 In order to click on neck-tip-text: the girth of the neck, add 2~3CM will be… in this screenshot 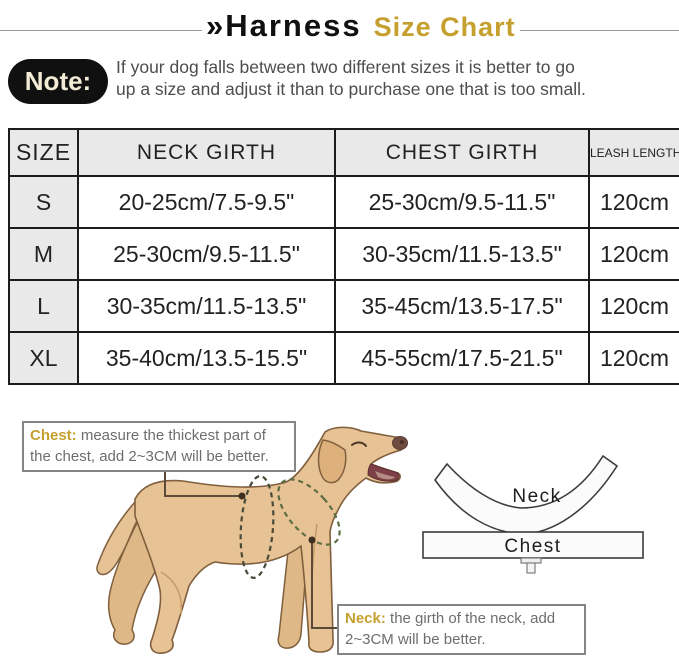, I will do `click(450, 629)`.